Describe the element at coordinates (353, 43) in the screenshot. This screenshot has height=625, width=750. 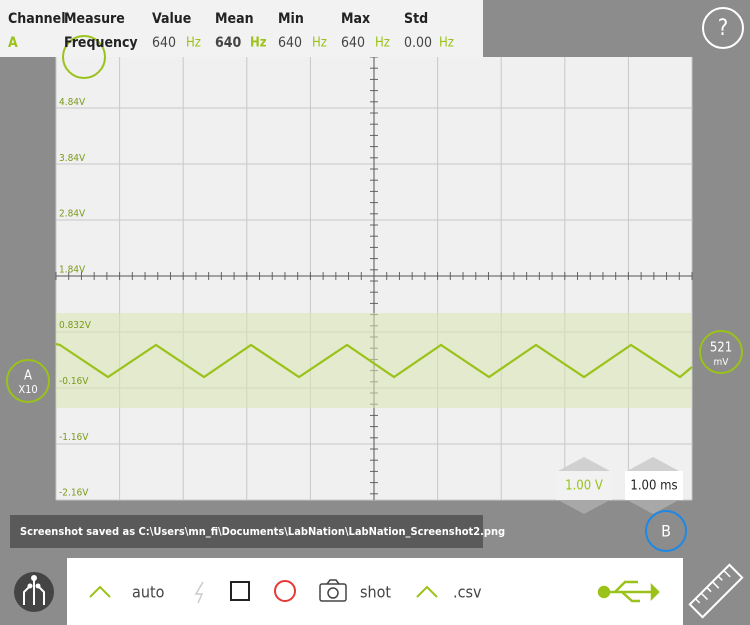
I see `max: 640` at that location.